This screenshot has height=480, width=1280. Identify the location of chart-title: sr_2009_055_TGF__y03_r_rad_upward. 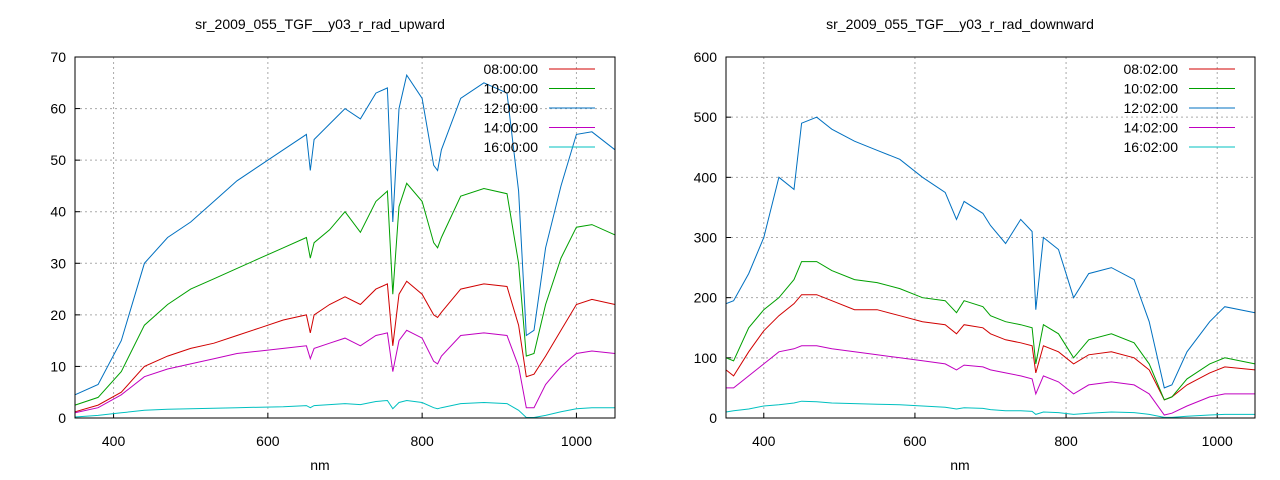
(320, 24).